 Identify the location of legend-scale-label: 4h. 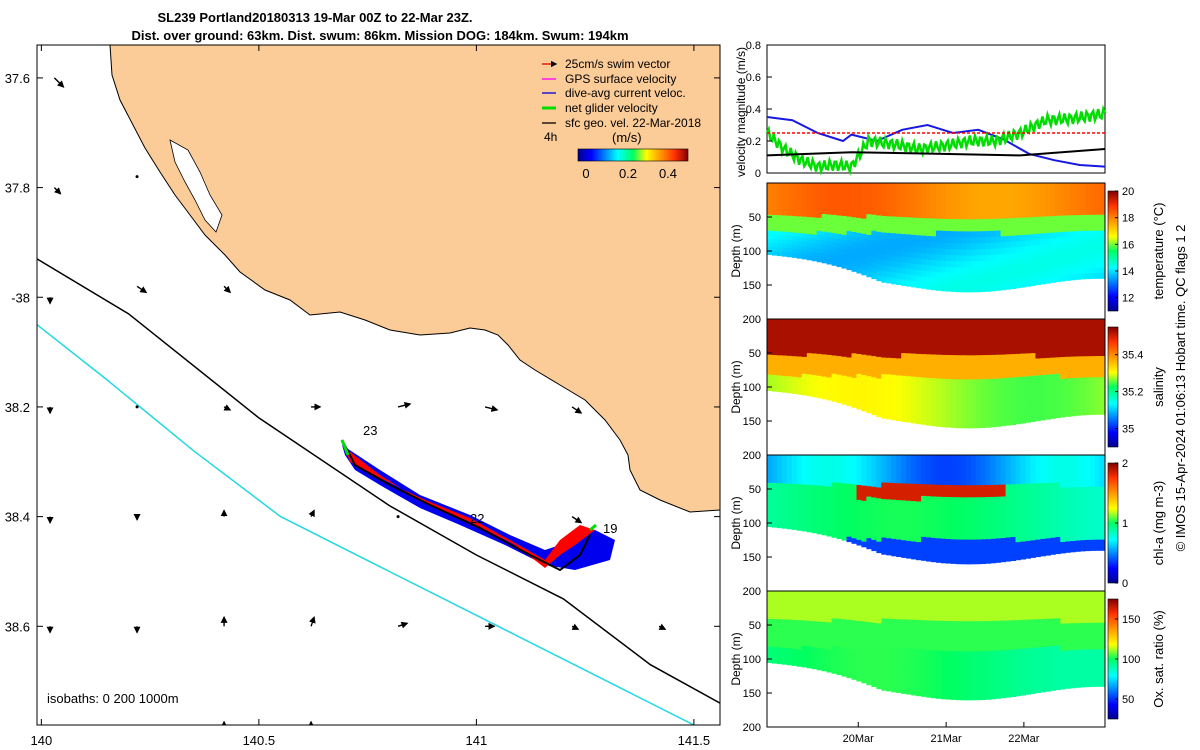
(550, 137).